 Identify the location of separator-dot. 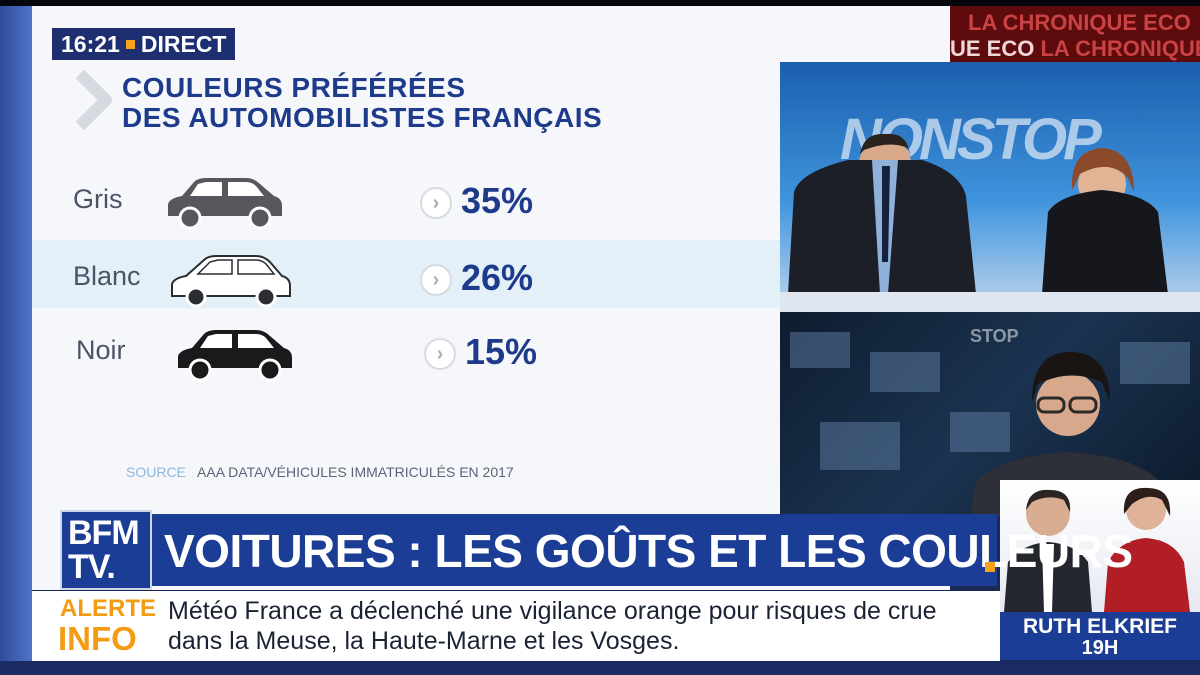
(130, 44).